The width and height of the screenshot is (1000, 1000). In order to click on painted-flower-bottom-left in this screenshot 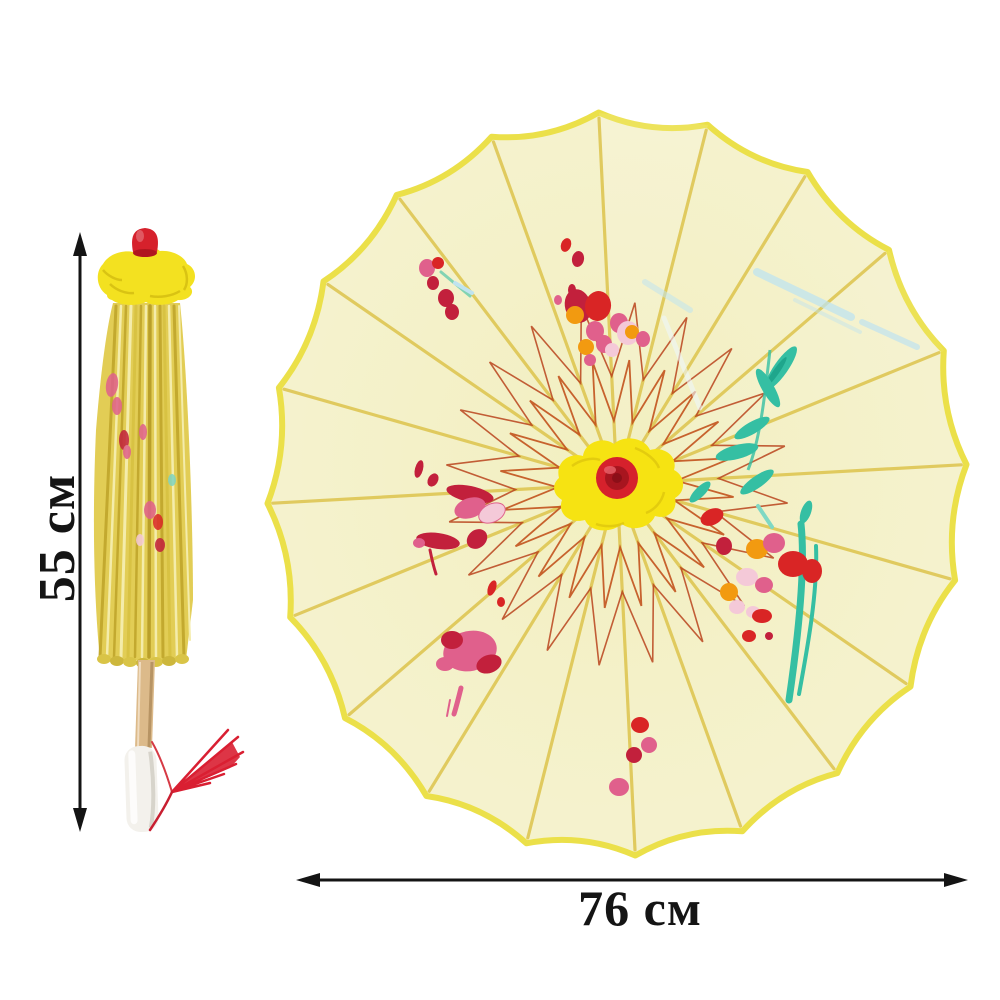, I will do `click(470, 648)`.